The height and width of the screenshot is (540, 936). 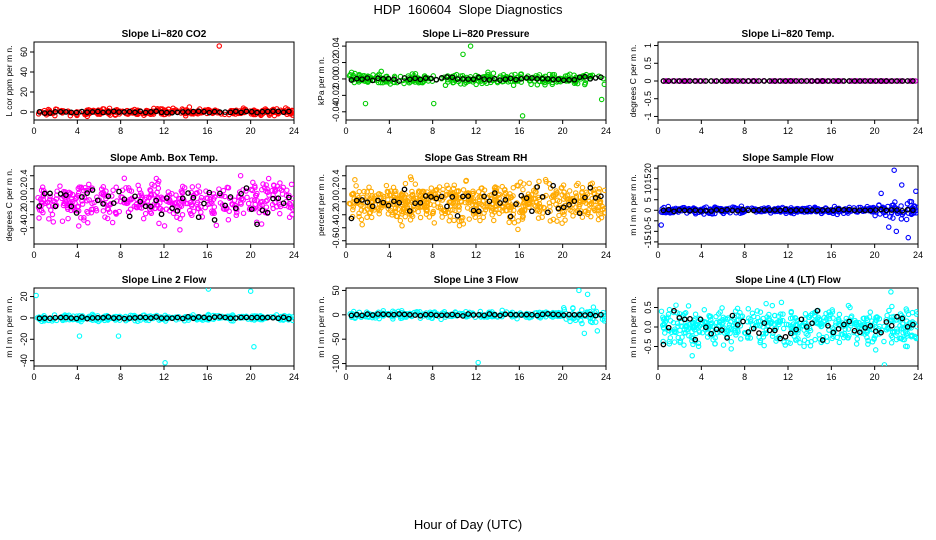 What do you see at coordinates (24, 175) in the screenshot?
I see `y-tick-label: 0.4` at bounding box center [24, 175].